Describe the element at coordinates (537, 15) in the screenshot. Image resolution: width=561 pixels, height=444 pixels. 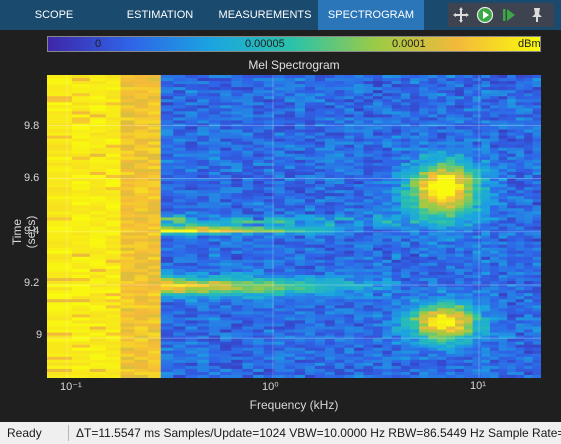
I see `pin-icon` at that location.